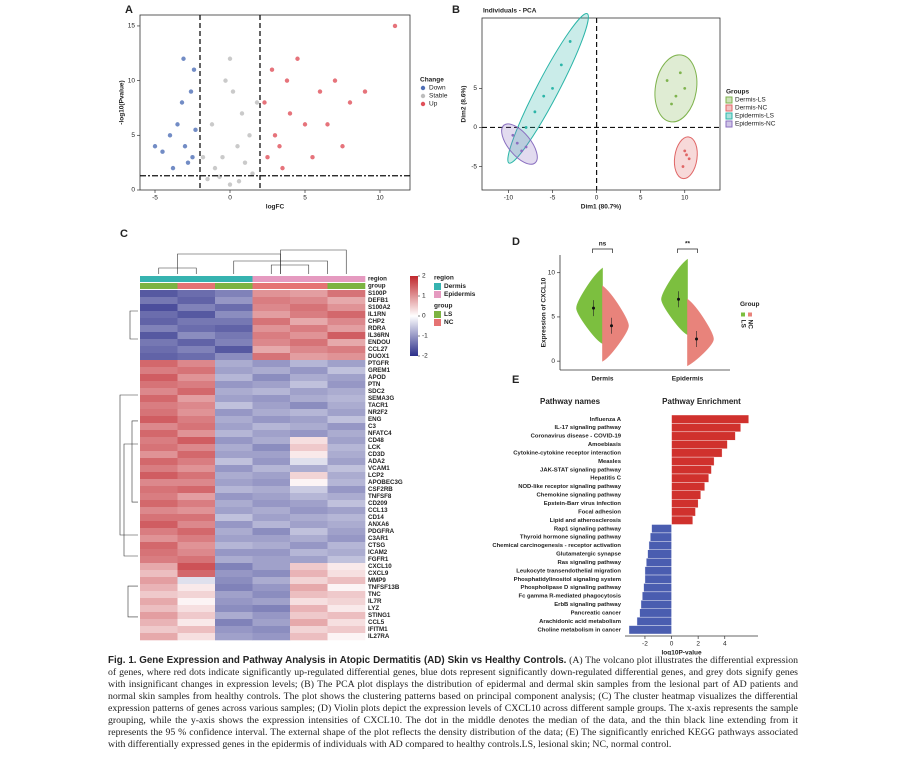  Describe the element at coordinates (132, 601) in the screenshot. I see `row-dendrogram` at that location.